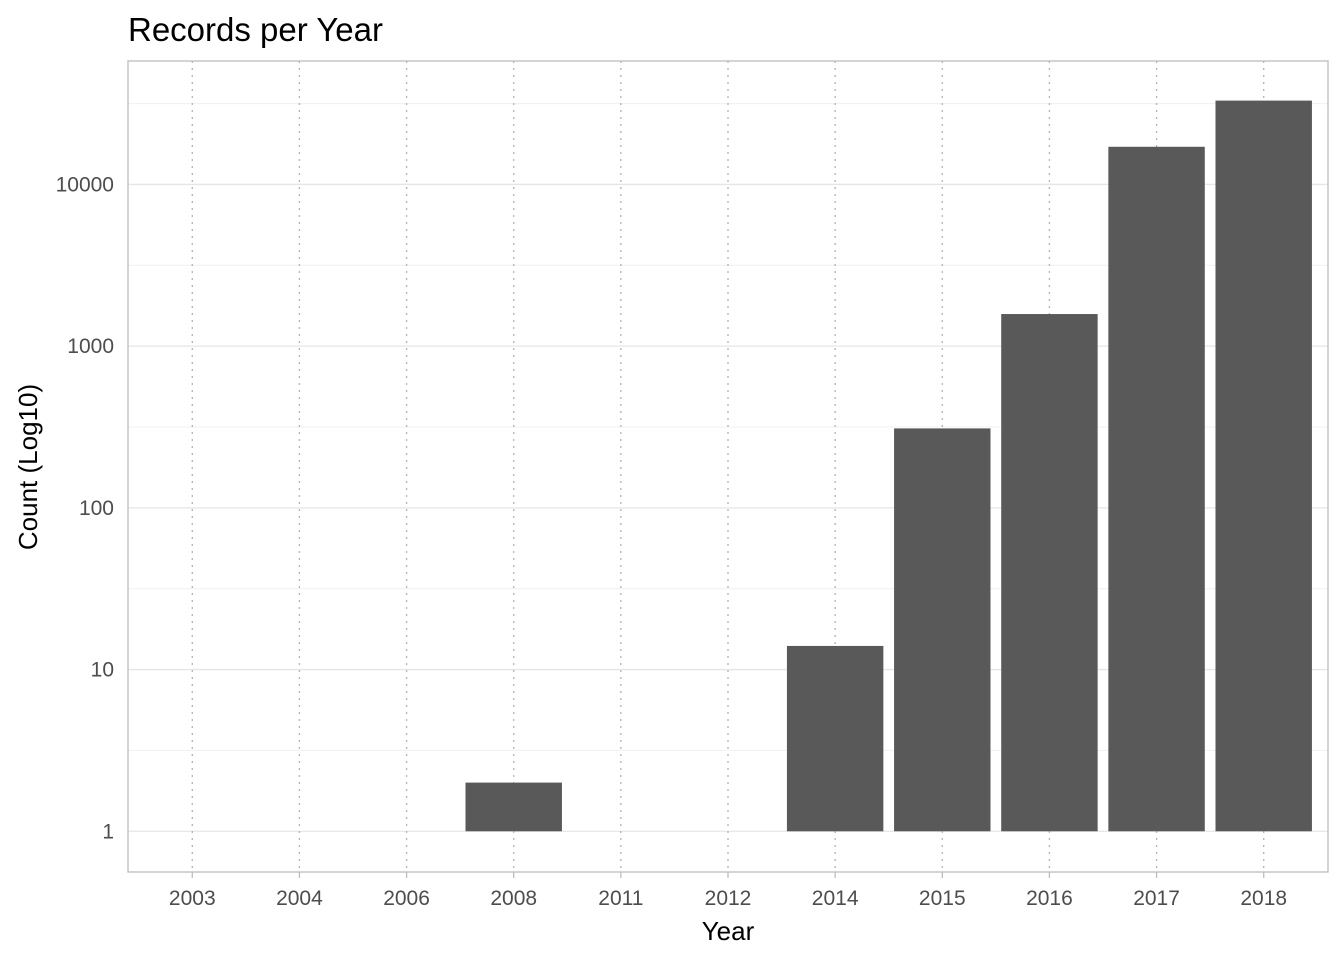 This screenshot has height=960, width=1344. What do you see at coordinates (255, 29) in the screenshot?
I see `chart-title: Records per Year` at bounding box center [255, 29].